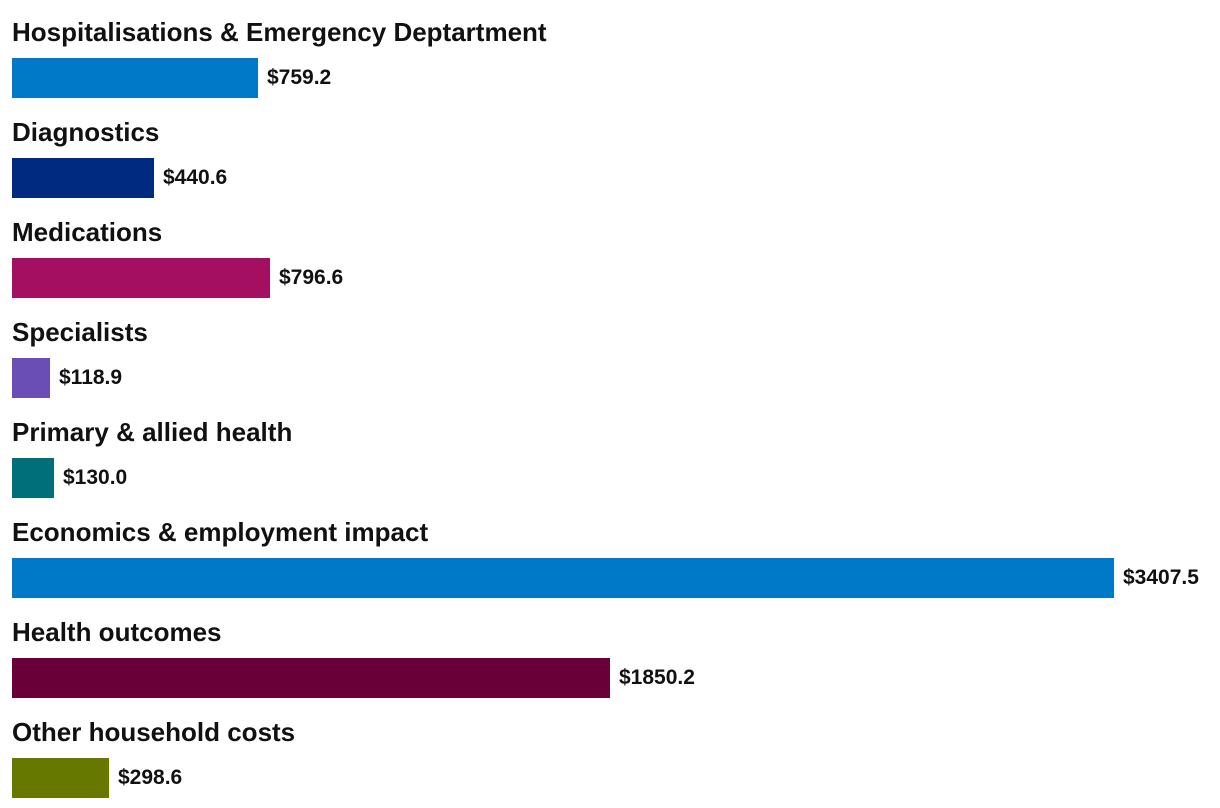  I want to click on bar-category-label: Diagnostics, so click(86, 132).